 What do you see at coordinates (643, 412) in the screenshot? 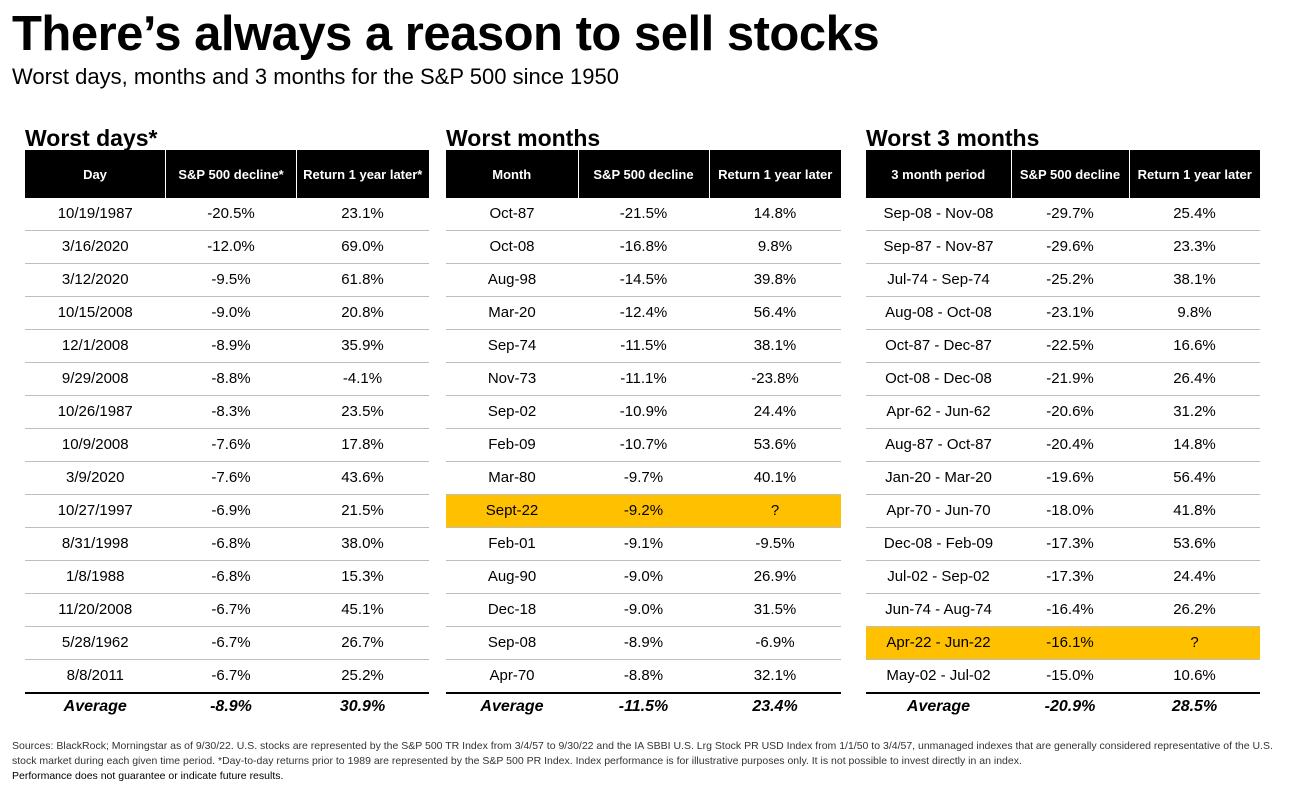
I see `table-row: Sep-02 -10.9% 24.4%` at bounding box center [643, 412].